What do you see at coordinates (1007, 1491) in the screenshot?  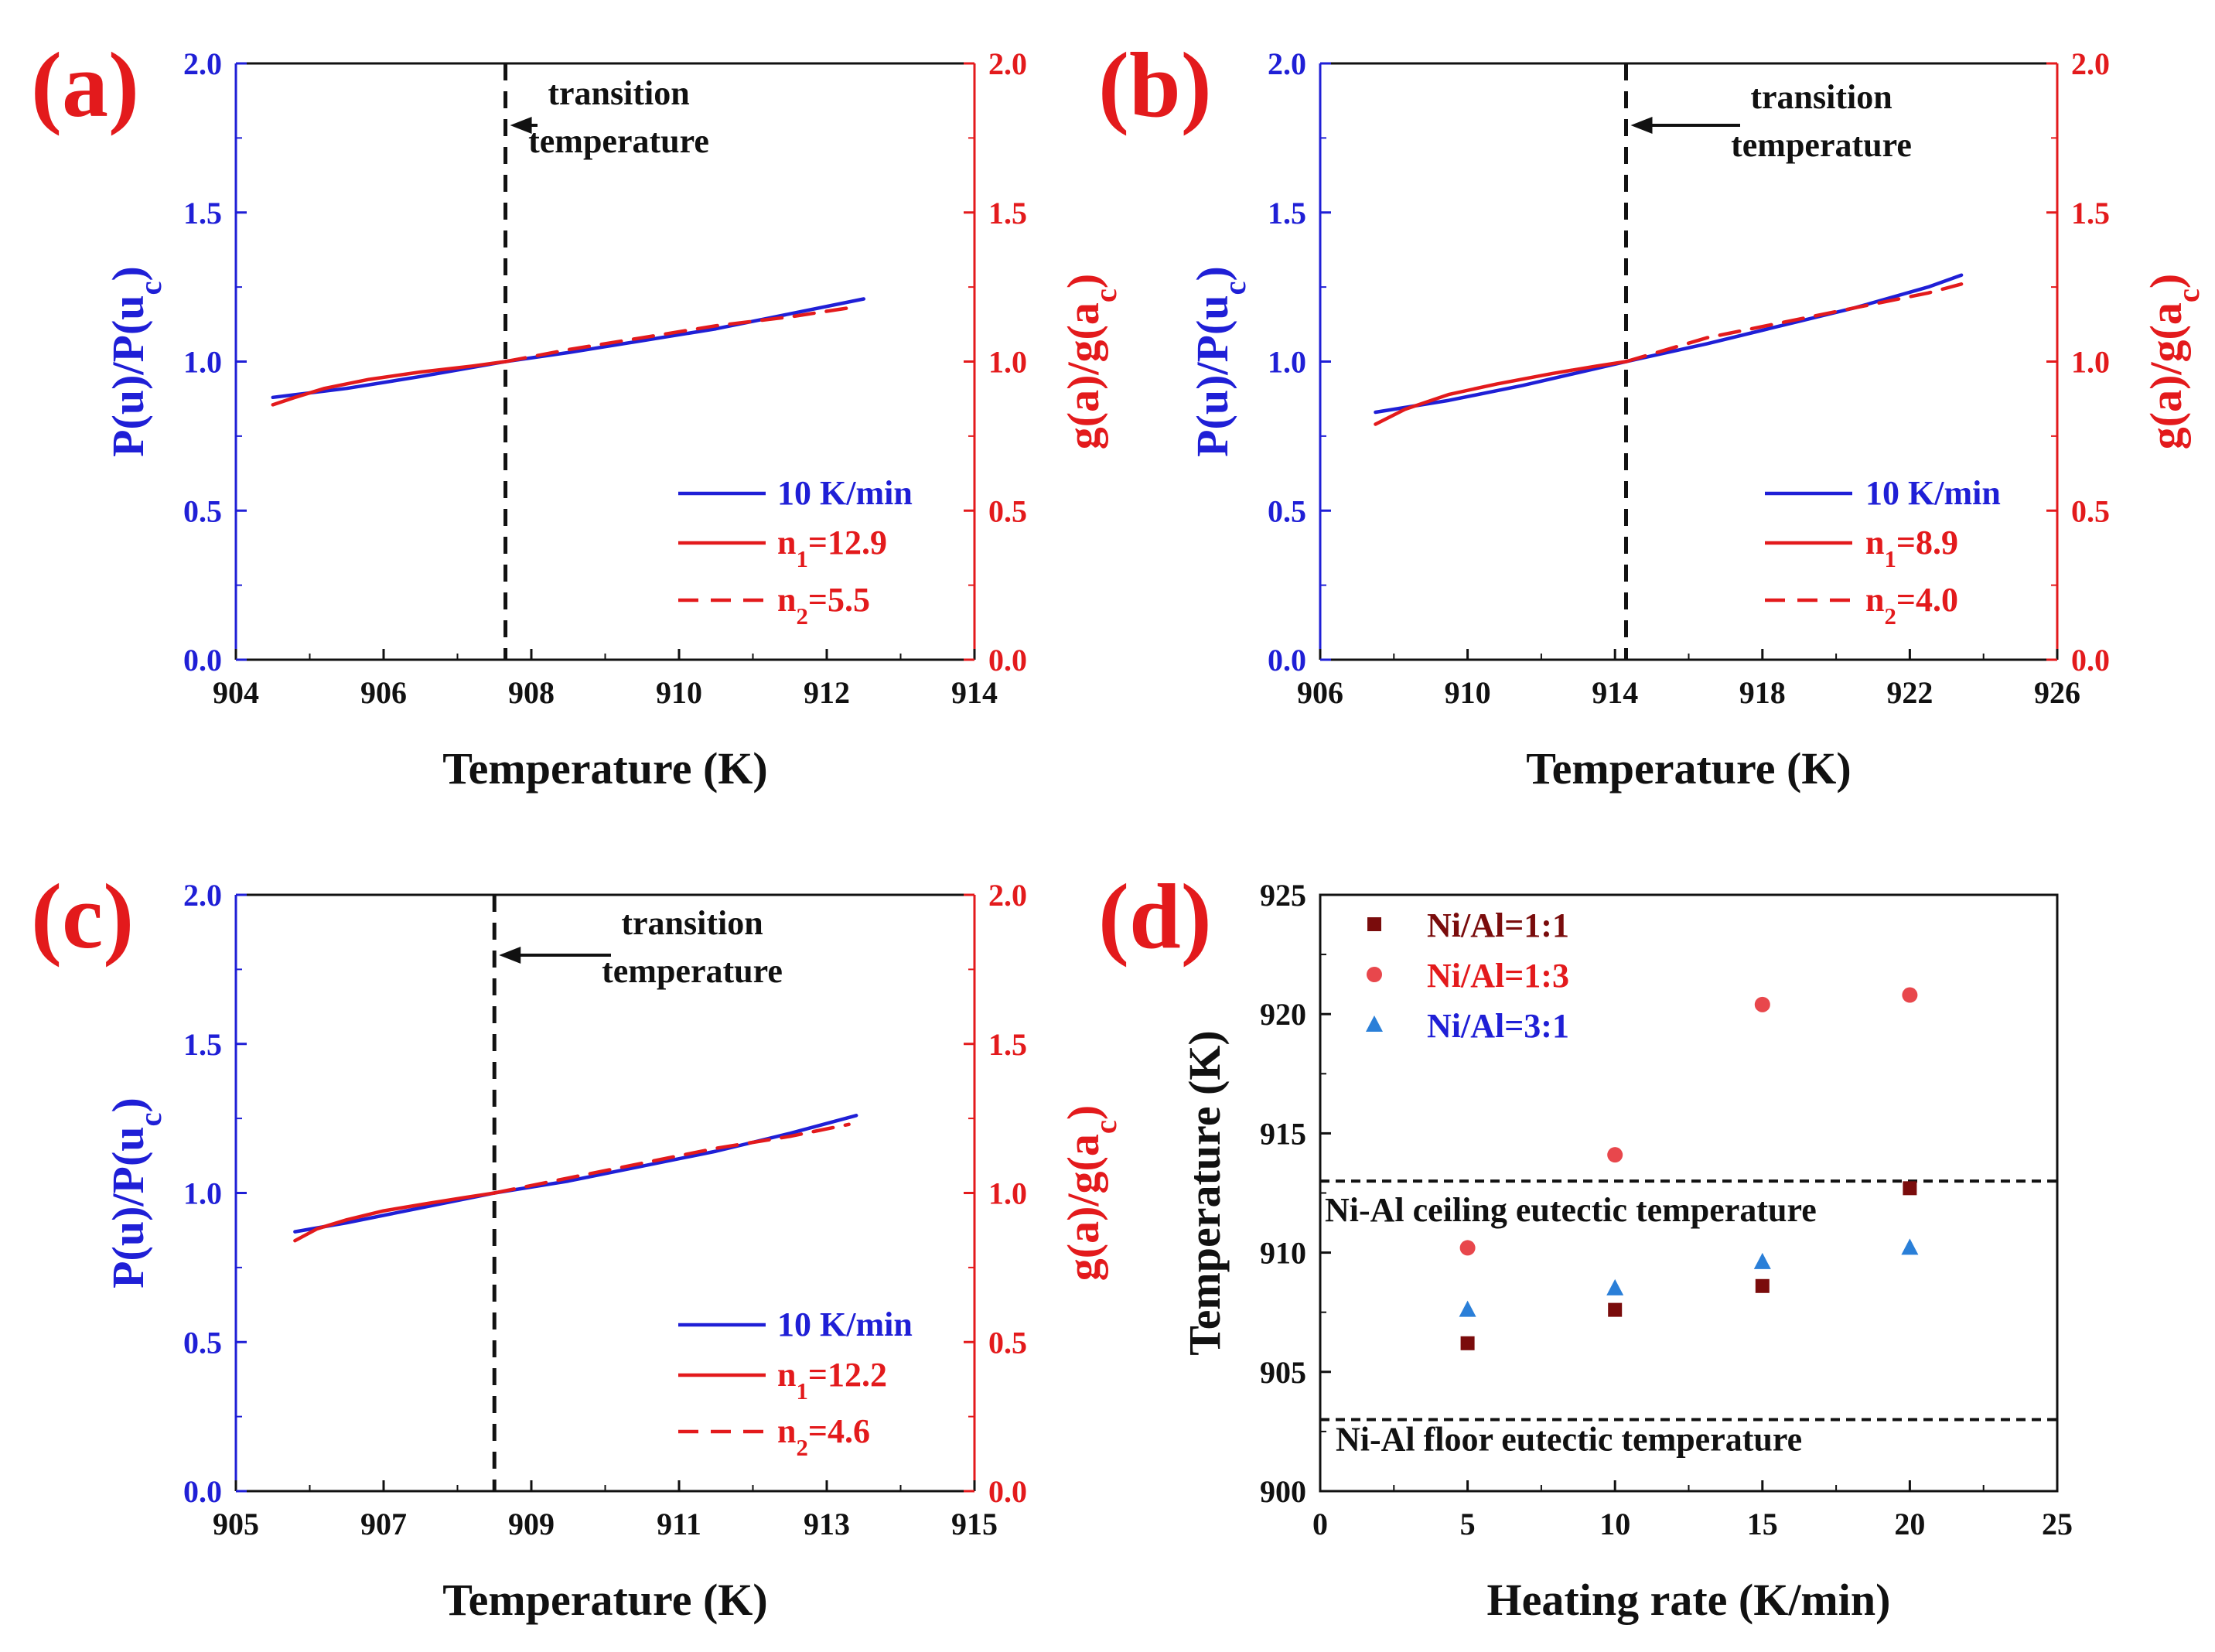 I see `right-y-tick-label: 0.0` at bounding box center [1007, 1491].